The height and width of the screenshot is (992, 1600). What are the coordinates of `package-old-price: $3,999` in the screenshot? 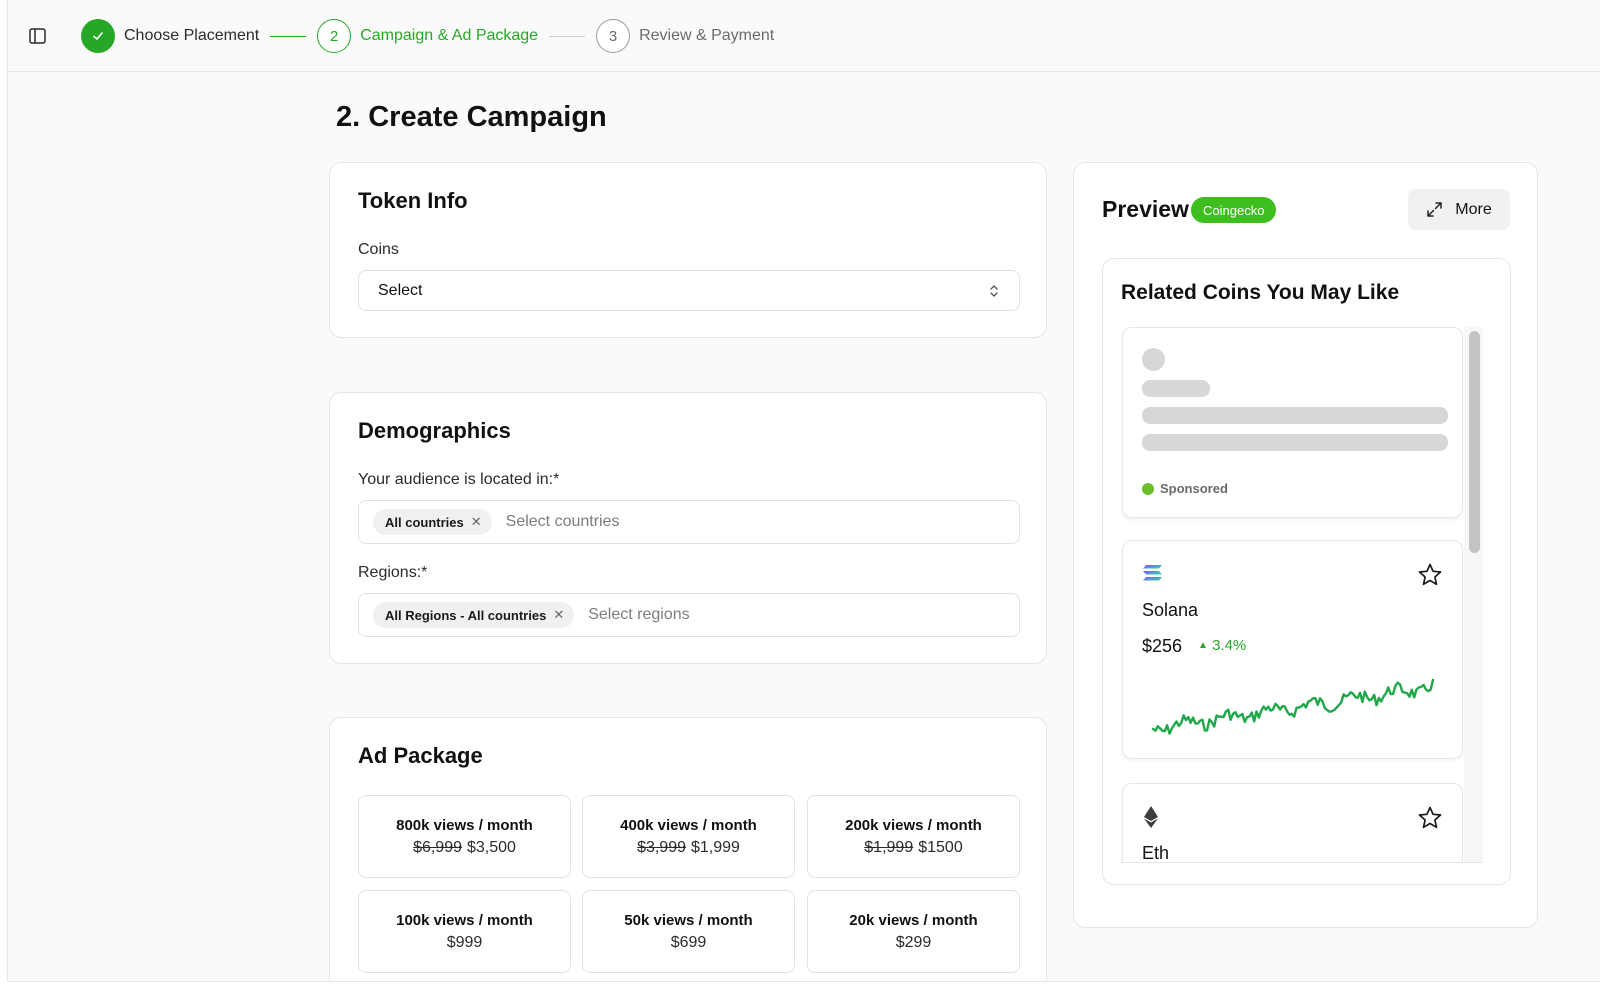 It's located at (661, 847).